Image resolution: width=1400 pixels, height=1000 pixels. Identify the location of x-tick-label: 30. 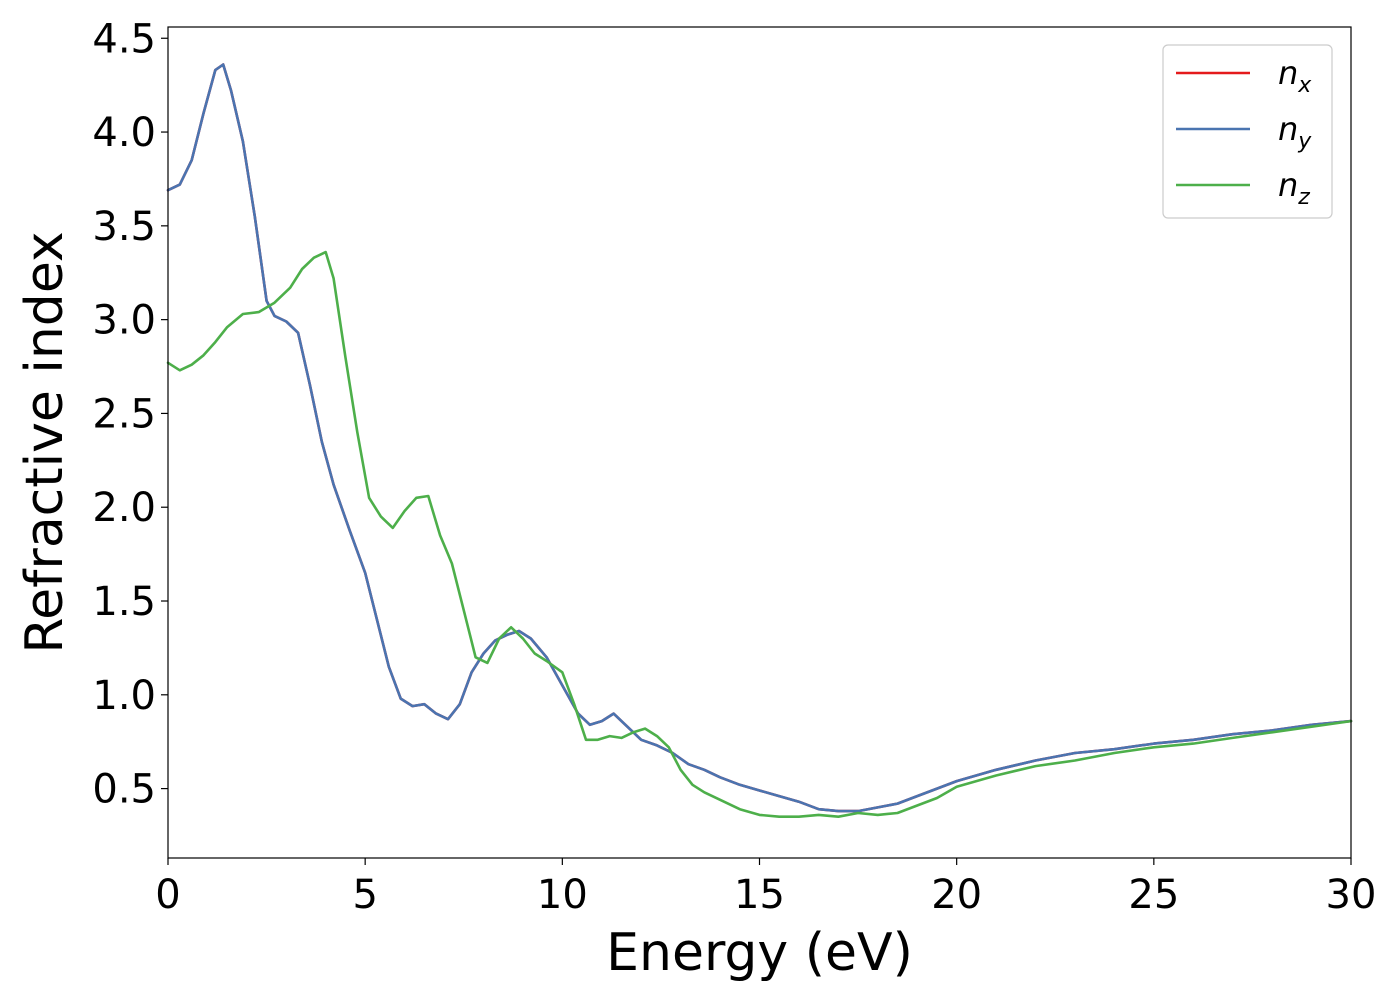
(1351, 895).